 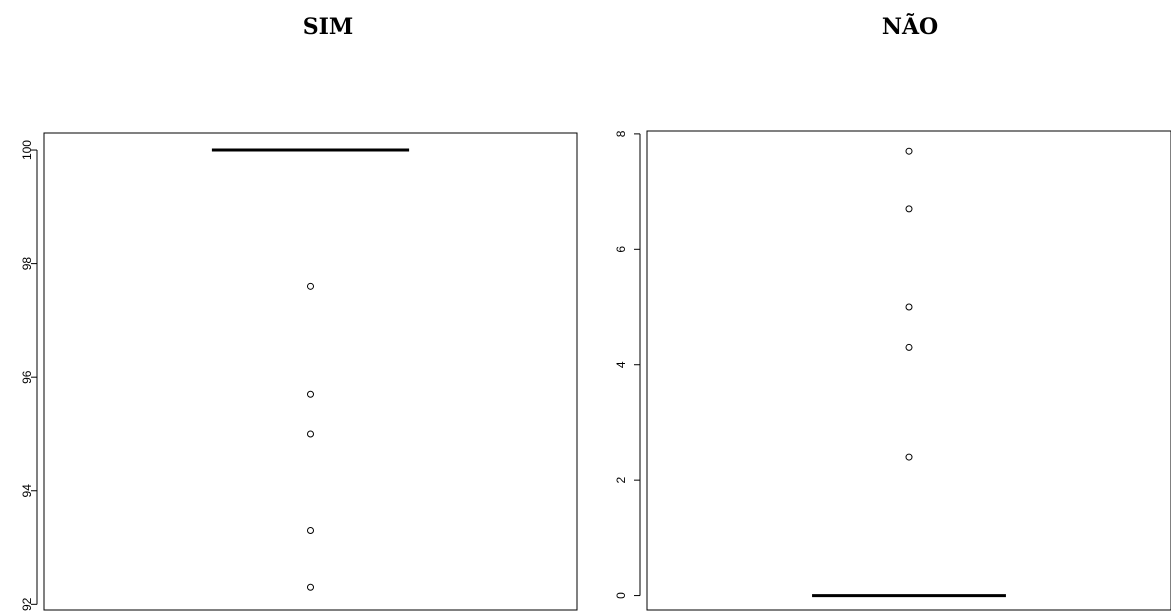 What do you see at coordinates (27, 264) in the screenshot?
I see `y-tick-label-sim-98: 98` at bounding box center [27, 264].